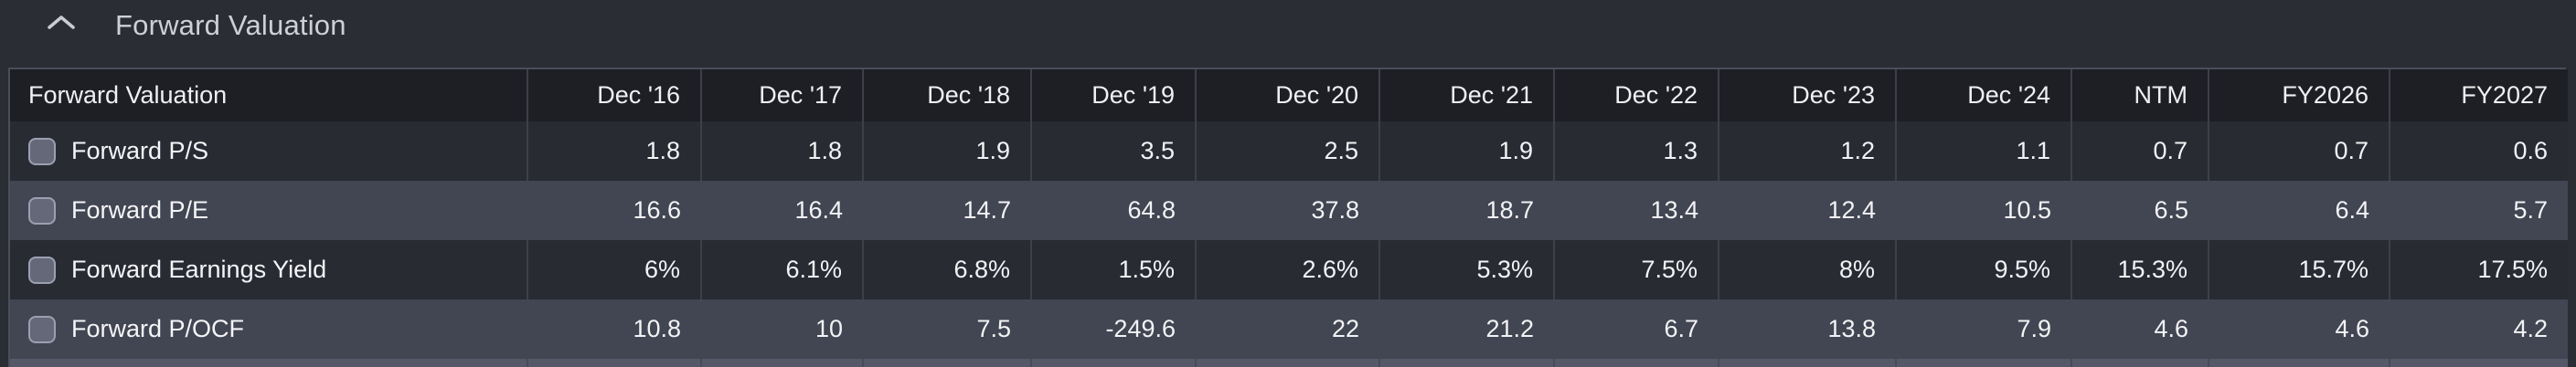 This screenshot has height=367, width=2576. What do you see at coordinates (2300, 95) in the screenshot?
I see `column-header: FY2026` at bounding box center [2300, 95].